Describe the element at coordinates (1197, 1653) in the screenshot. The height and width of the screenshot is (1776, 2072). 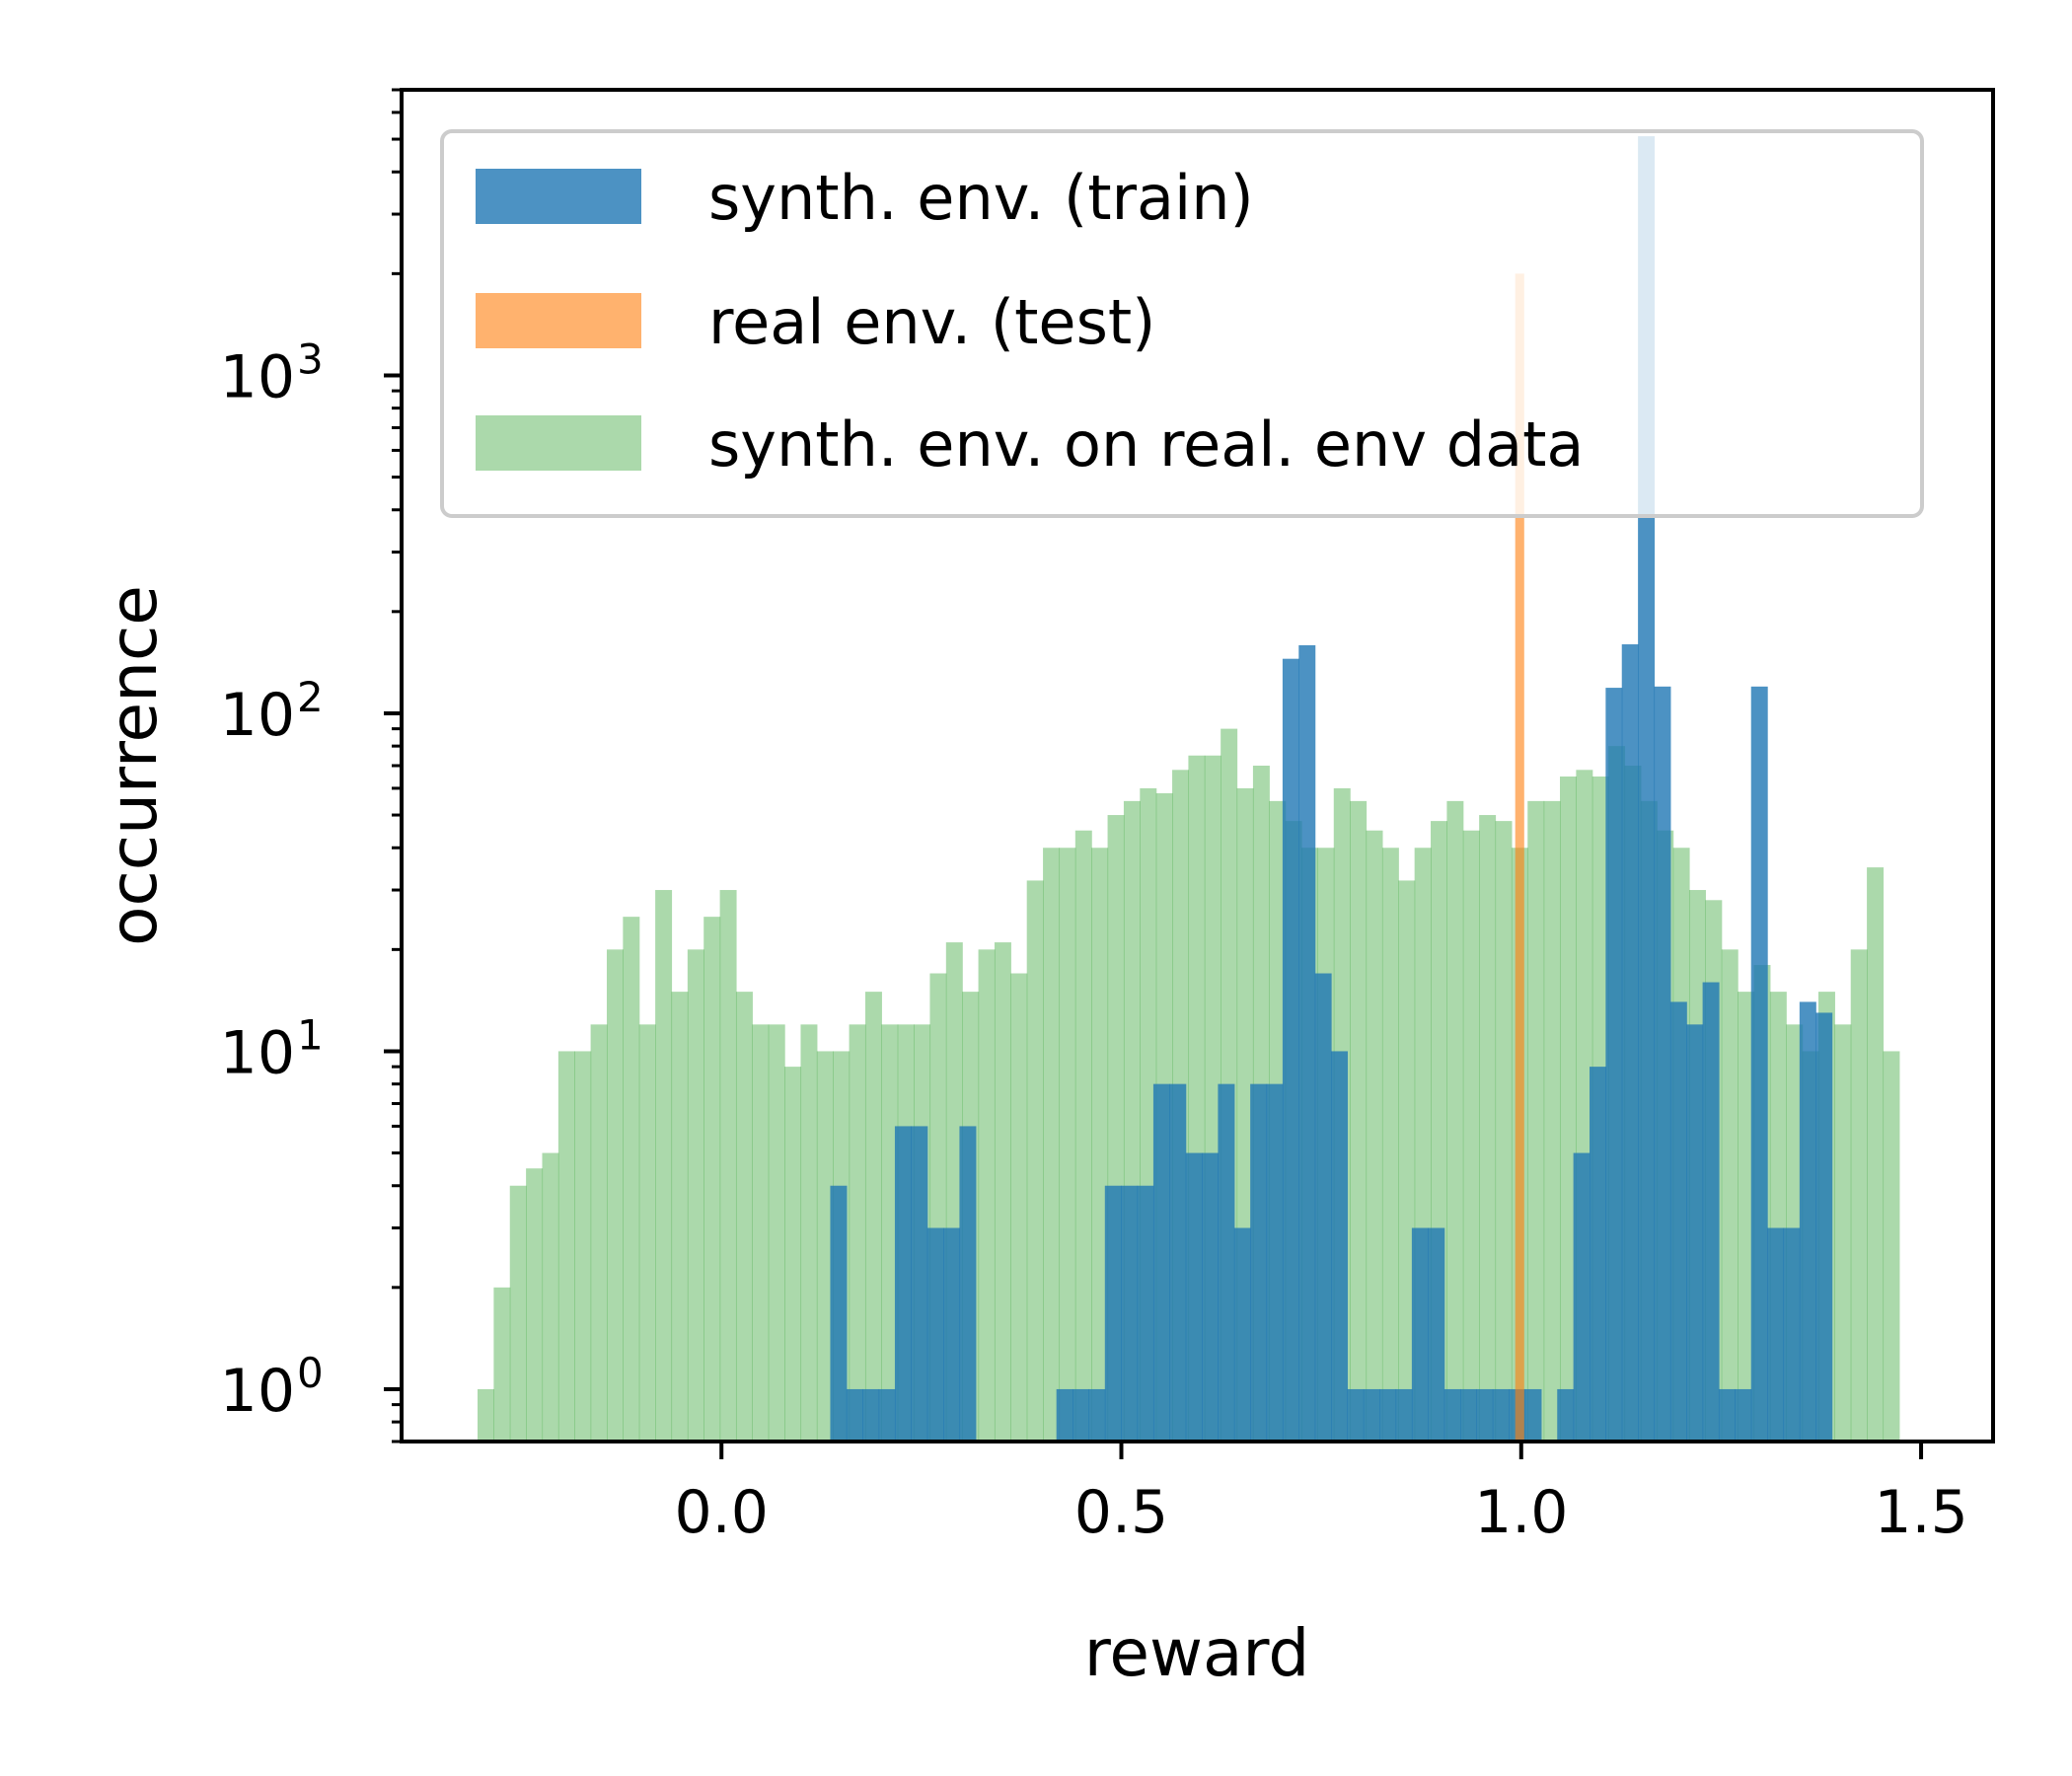
I see `x-axis-label: reward` at that location.